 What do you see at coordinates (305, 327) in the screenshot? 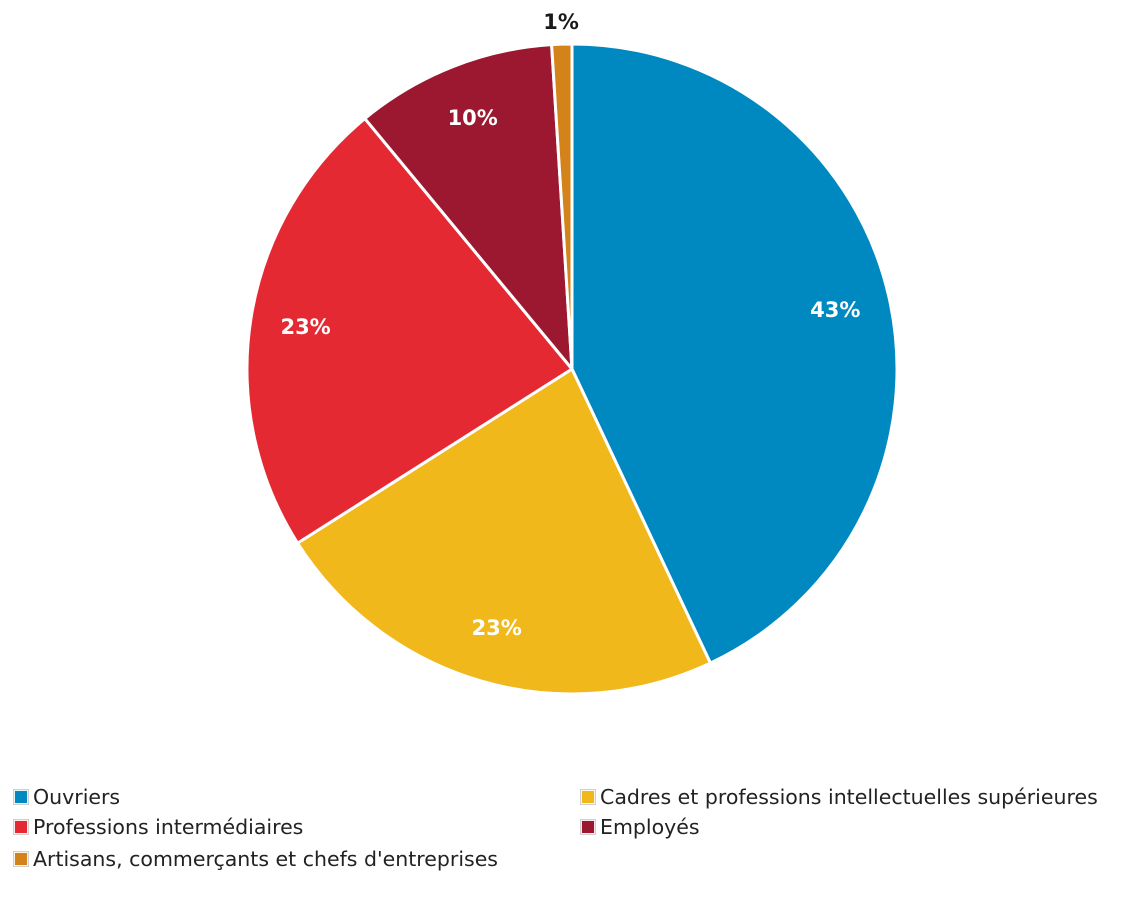
I see `data-label-professions-intermediaires: 23%` at bounding box center [305, 327].